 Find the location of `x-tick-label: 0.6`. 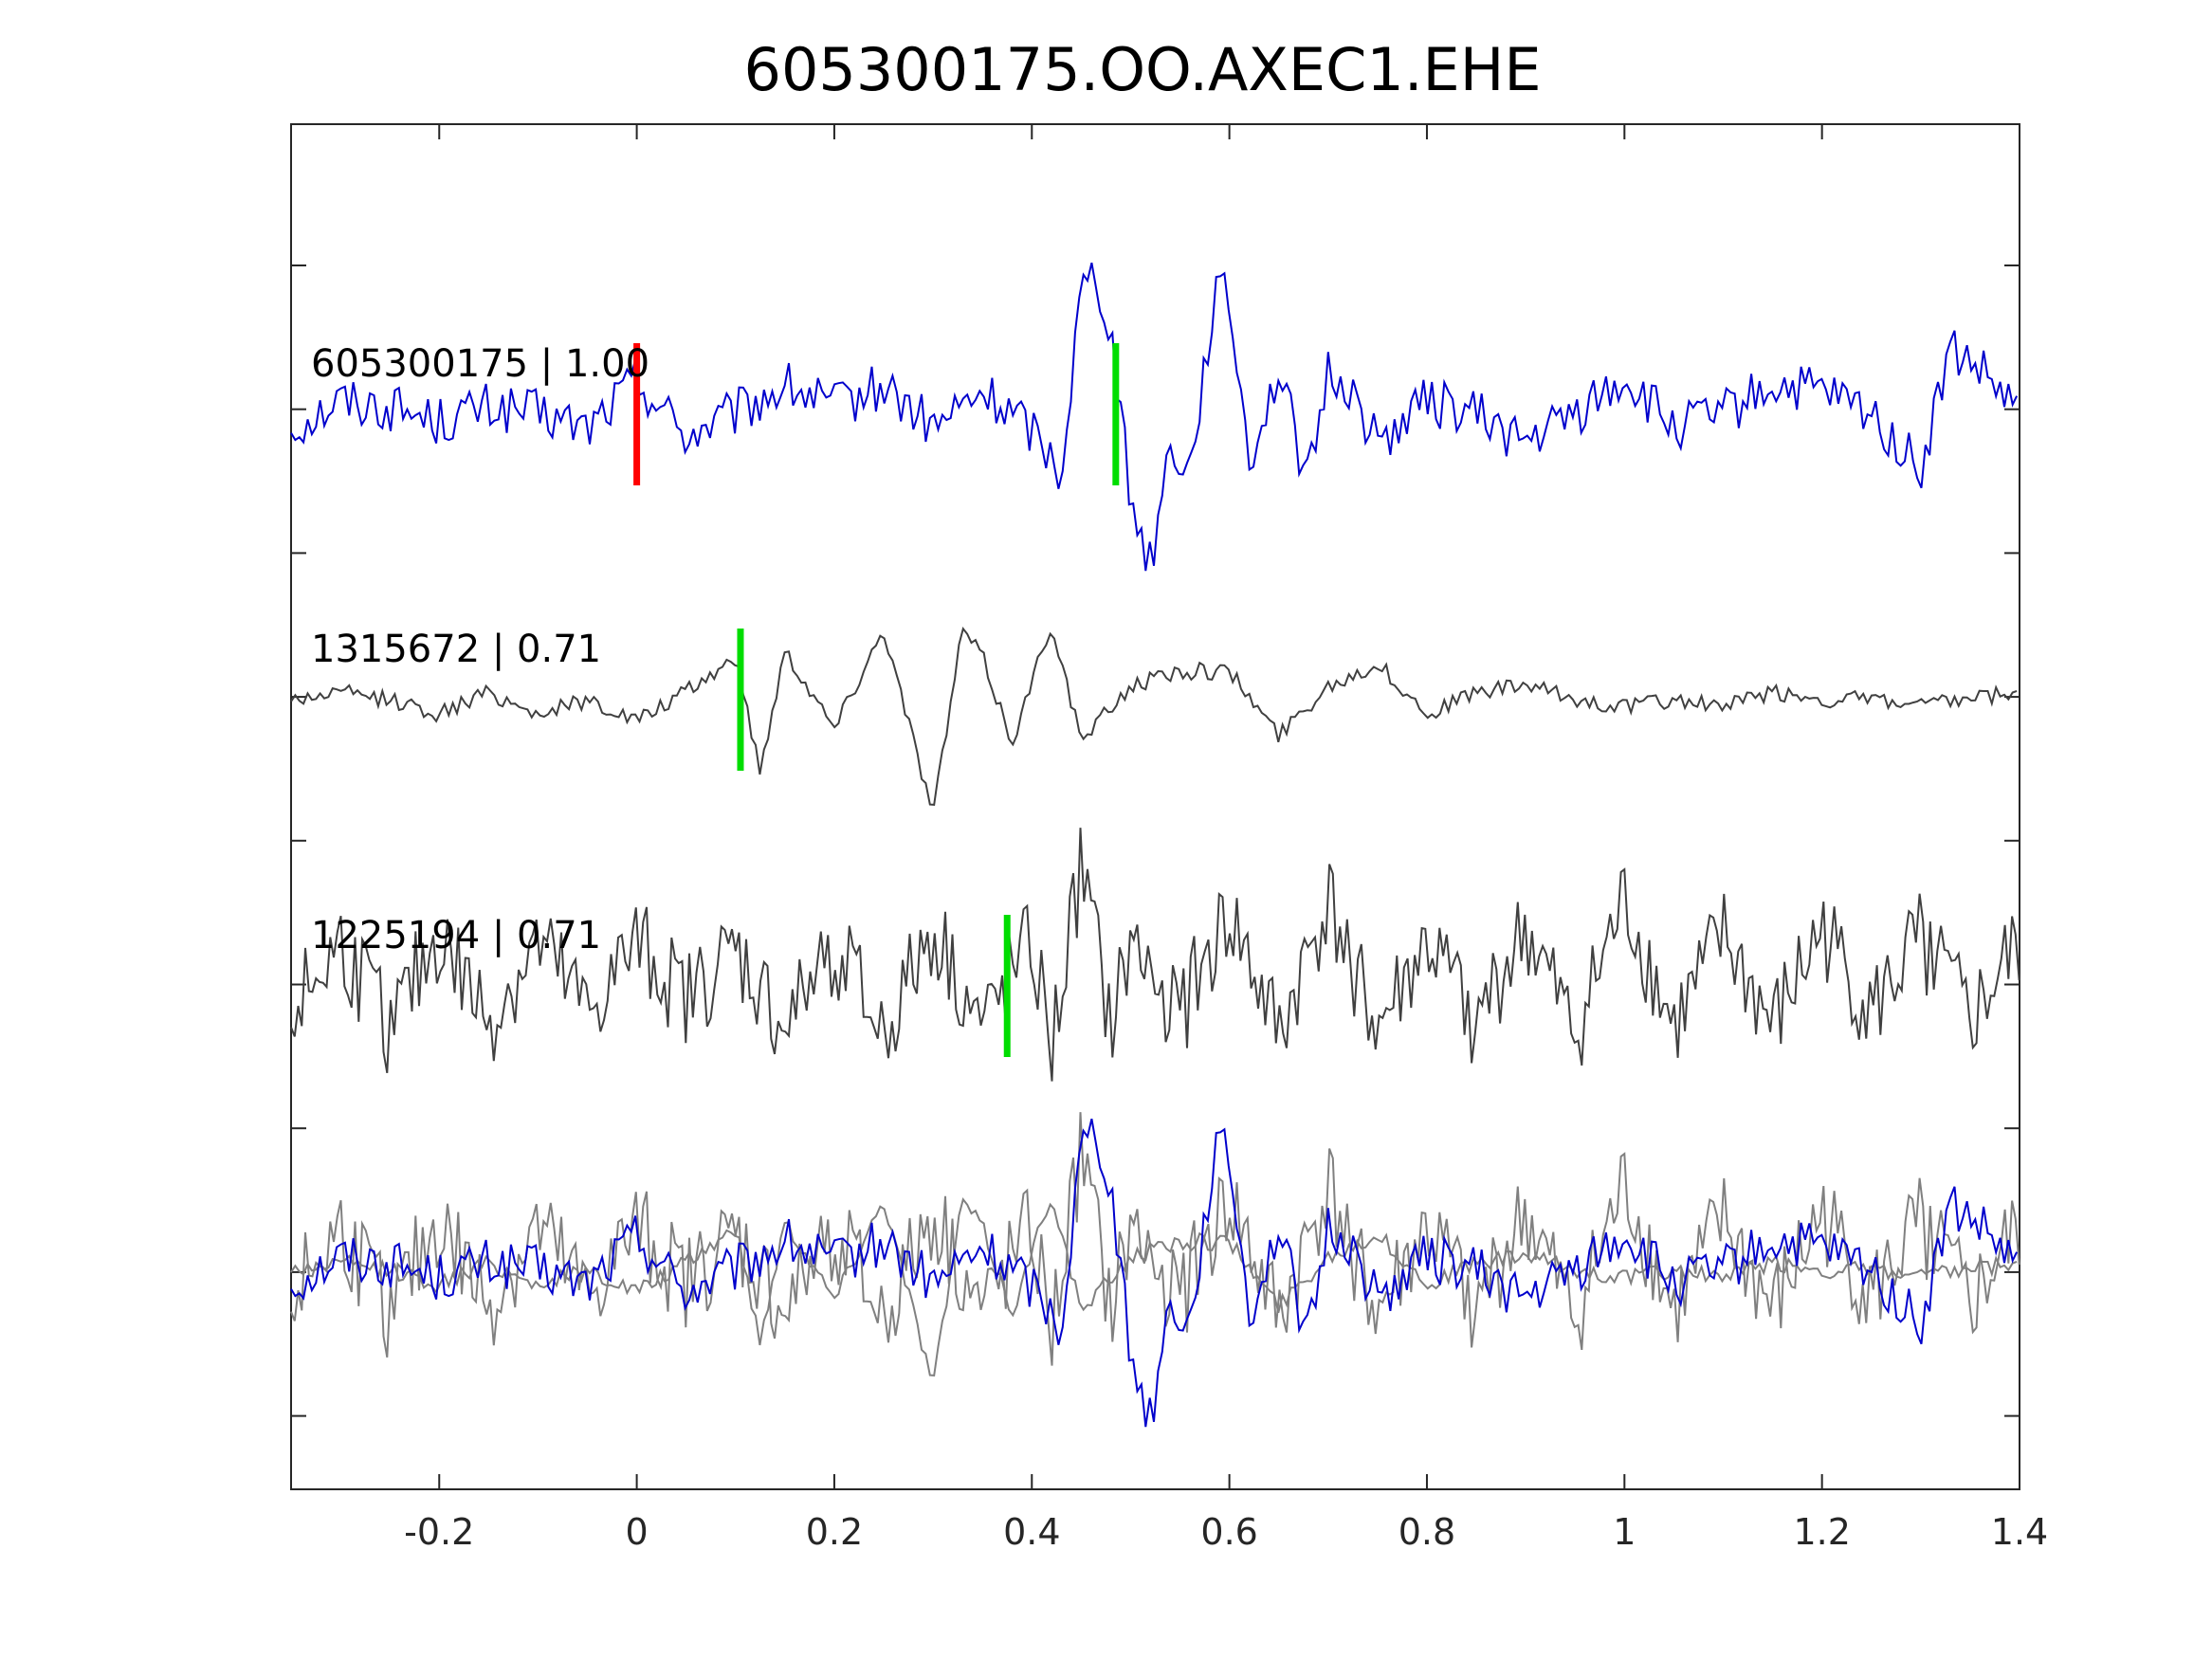

x-tick-label: 0.6 is located at coordinates (1228, 1532).